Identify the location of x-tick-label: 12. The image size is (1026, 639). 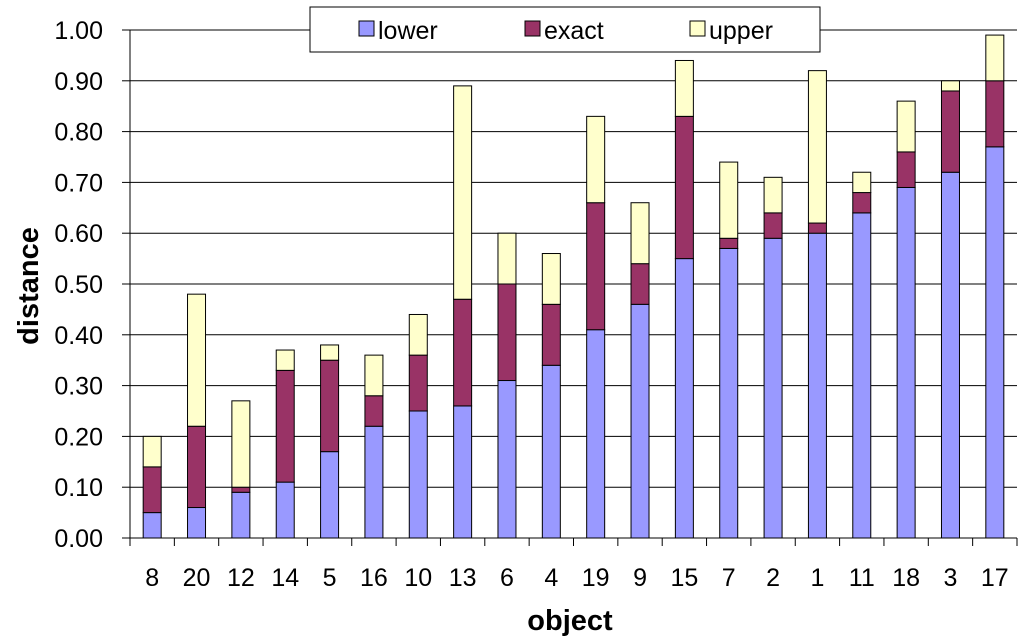
(241, 578).